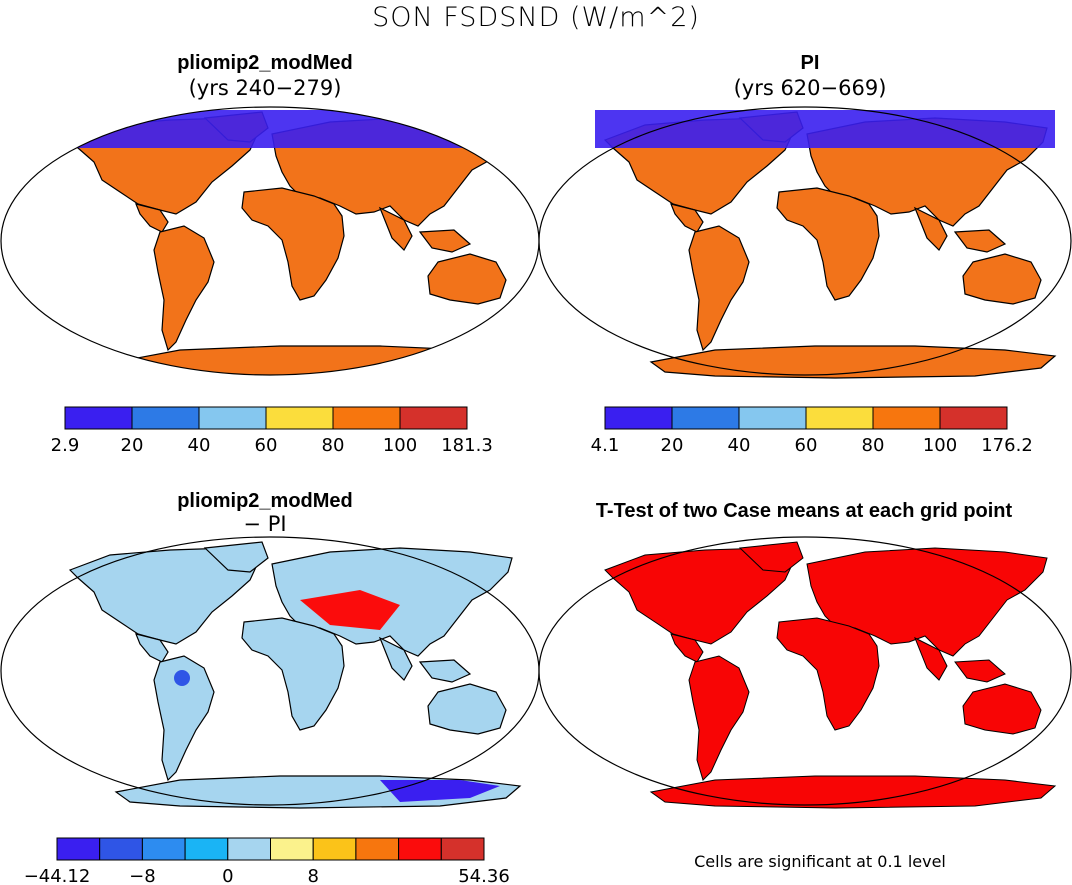 This screenshot has width=1072, height=885. I want to click on colorbar-tick-label: 181.3, so click(467, 445).